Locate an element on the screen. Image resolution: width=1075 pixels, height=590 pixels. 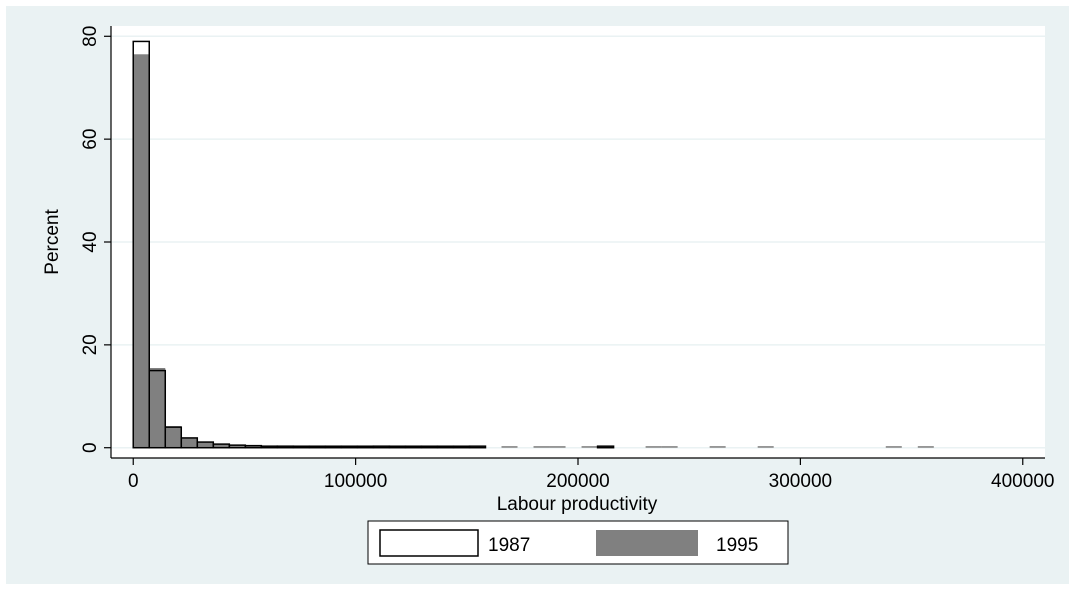
y-tick-label-1: 20 is located at coordinates (90, 344).